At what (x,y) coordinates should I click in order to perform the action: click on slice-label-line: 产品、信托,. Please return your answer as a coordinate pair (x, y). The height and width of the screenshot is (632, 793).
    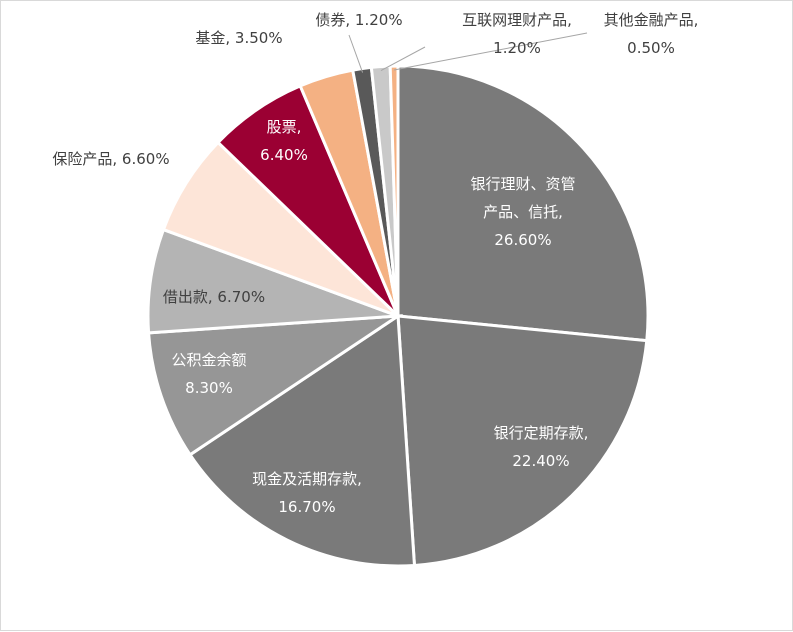
    Looking at the image, I should click on (523, 212).